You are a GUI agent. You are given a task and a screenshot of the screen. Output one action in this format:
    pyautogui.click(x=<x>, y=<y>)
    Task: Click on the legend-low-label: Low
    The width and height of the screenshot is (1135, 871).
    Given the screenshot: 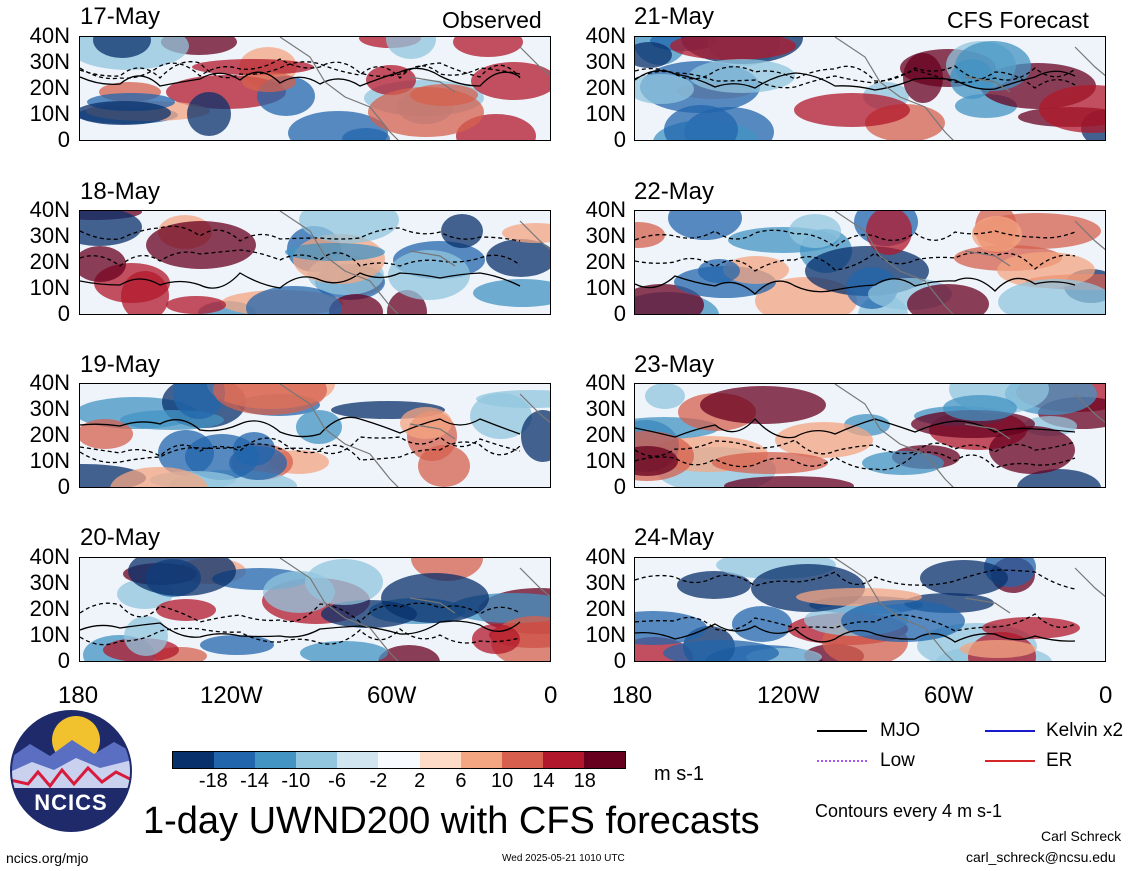 What is the action you would take?
    pyautogui.click(x=897, y=760)
    